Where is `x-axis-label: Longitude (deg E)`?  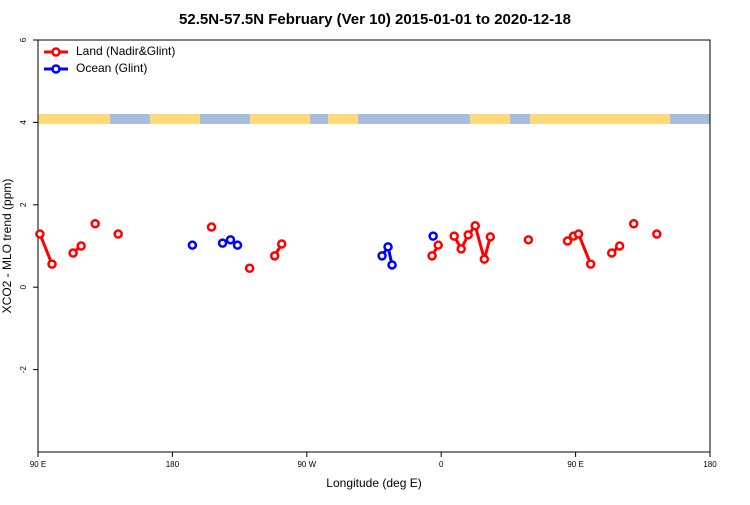
x-axis-label: Longitude (deg E) is located at coordinates (373, 483).